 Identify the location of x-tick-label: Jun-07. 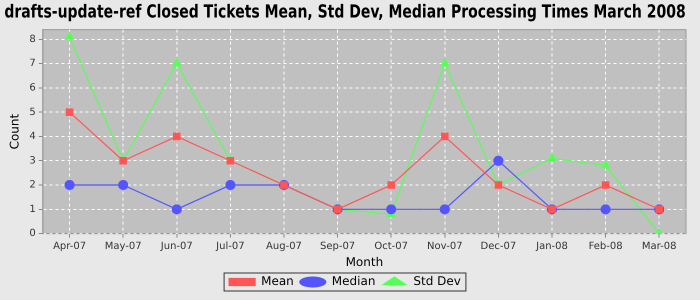
(176, 246).